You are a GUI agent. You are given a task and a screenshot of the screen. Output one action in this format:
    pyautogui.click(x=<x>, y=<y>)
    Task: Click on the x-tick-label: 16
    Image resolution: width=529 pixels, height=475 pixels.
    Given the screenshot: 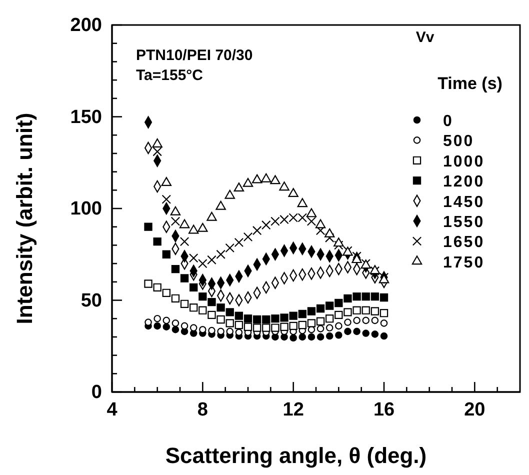 What is the action you would take?
    pyautogui.click(x=384, y=409)
    